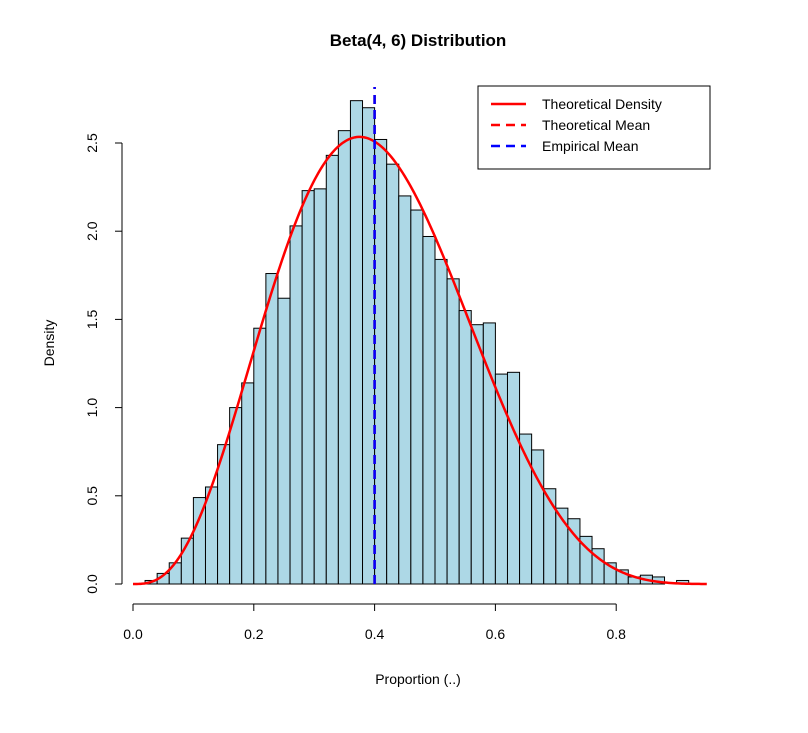 This screenshot has width=808, height=733. I want to click on y-tick-label: 0.0, so click(92, 584).